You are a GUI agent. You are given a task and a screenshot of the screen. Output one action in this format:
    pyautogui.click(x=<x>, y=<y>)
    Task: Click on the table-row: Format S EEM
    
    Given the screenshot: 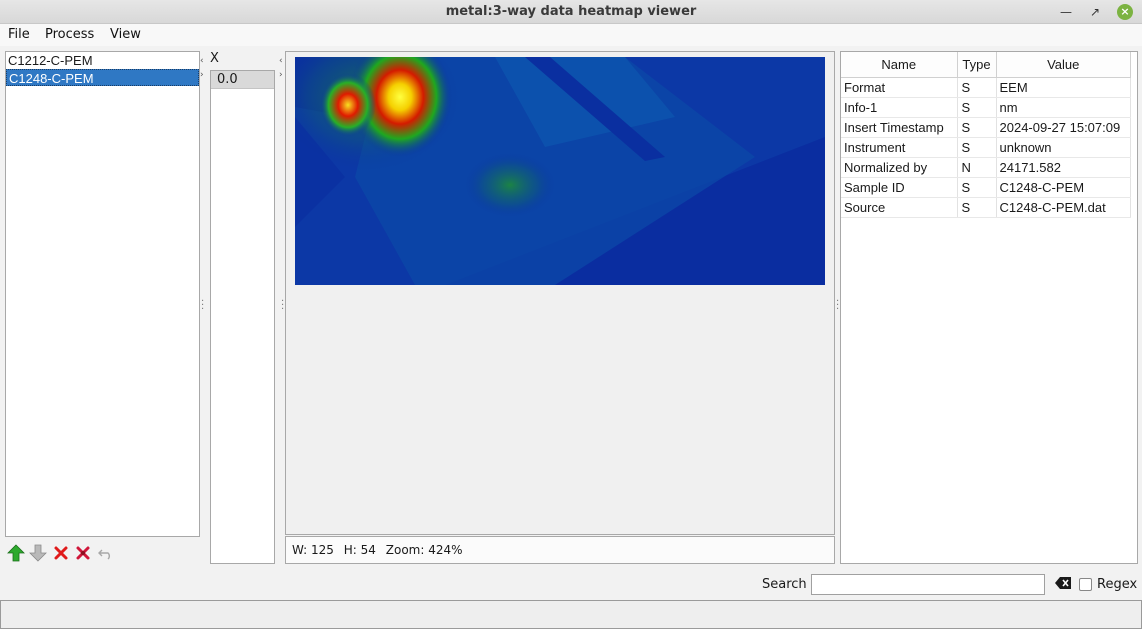 What is the action you would take?
    pyautogui.click(x=986, y=87)
    